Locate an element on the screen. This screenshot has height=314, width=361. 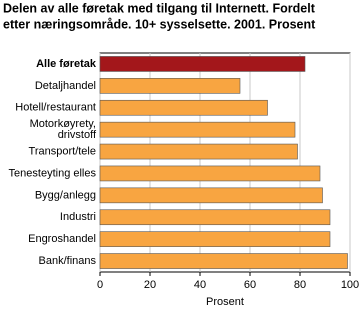
x-tick-label: 40 is located at coordinates (200, 285).